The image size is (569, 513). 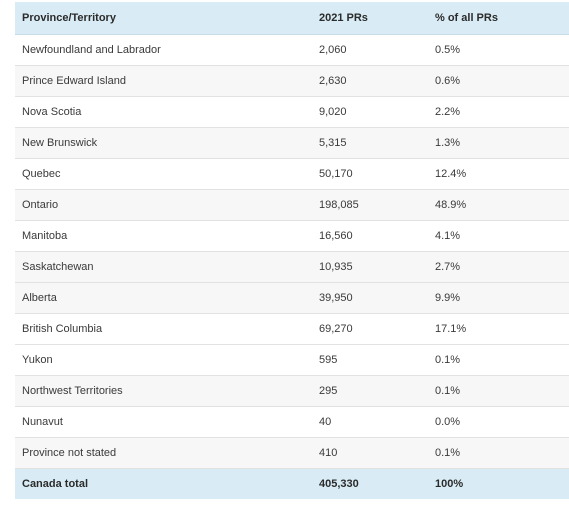 What do you see at coordinates (333, 80) in the screenshot?
I see `cell-prs: 2,630` at bounding box center [333, 80].